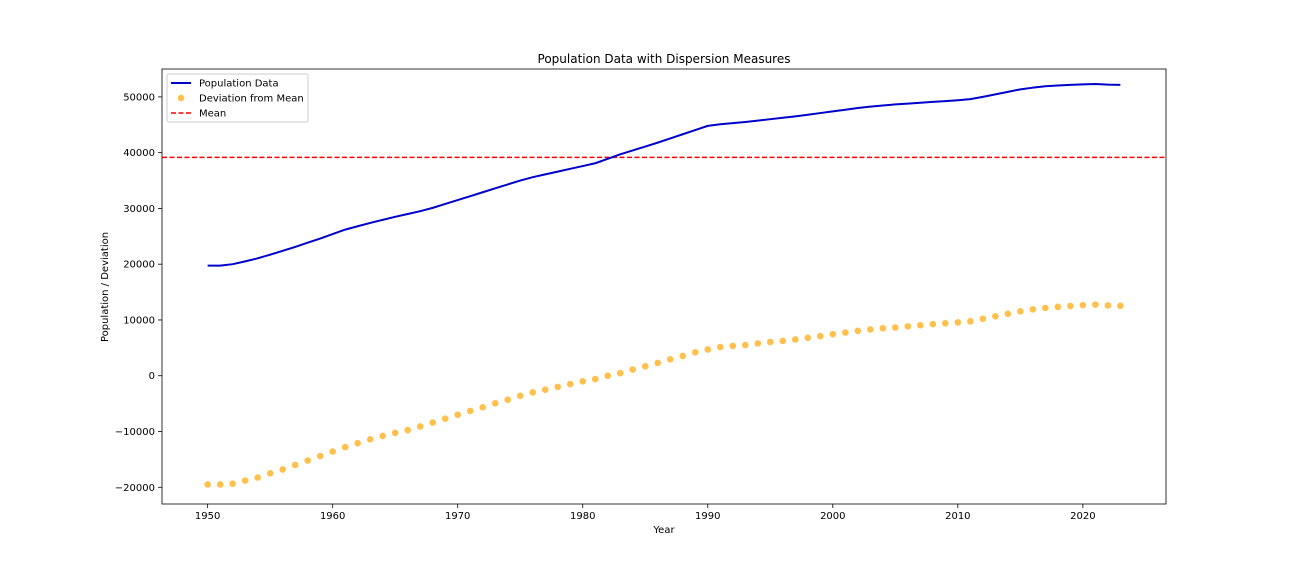 This screenshot has height=576, width=1296. I want to click on chart-title: Population Data with Dispersion Measures, so click(664, 59).